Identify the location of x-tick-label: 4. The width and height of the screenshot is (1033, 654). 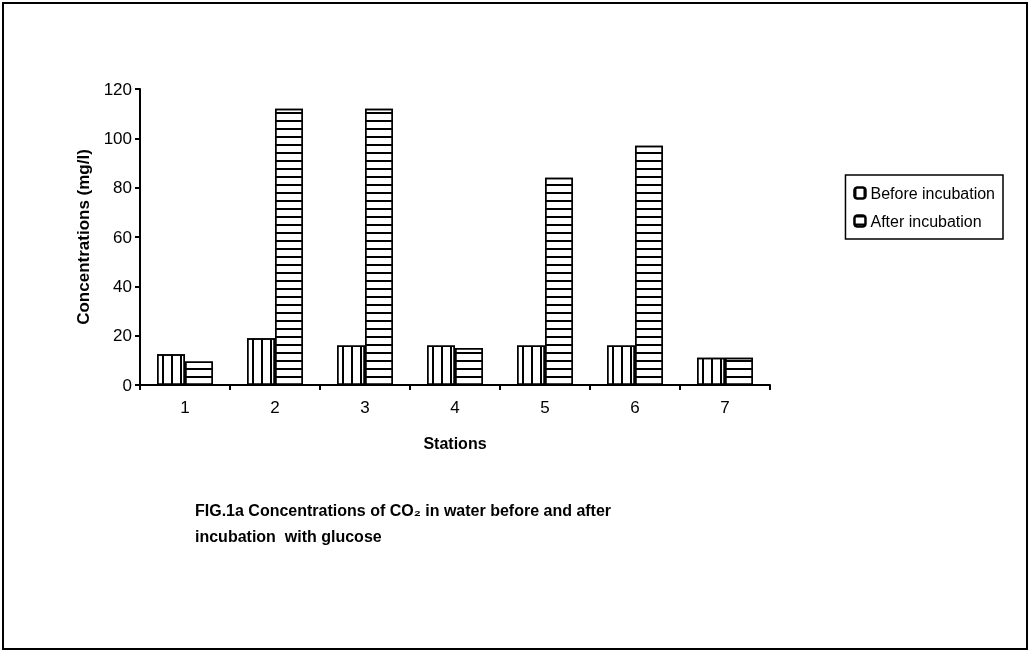
(455, 407).